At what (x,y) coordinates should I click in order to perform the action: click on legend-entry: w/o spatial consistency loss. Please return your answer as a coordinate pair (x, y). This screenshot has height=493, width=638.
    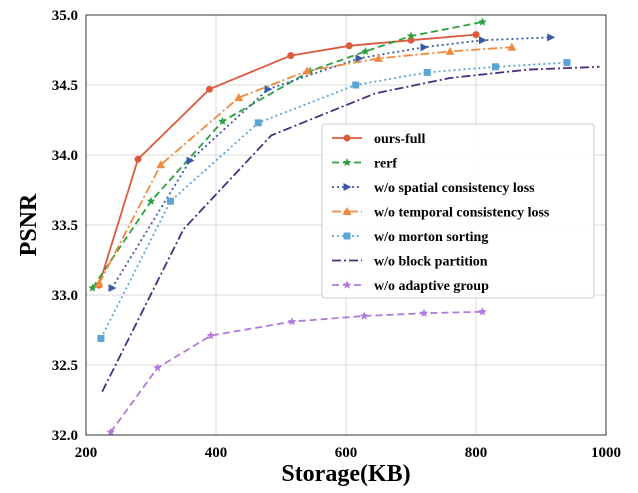
    Looking at the image, I should click on (433, 188).